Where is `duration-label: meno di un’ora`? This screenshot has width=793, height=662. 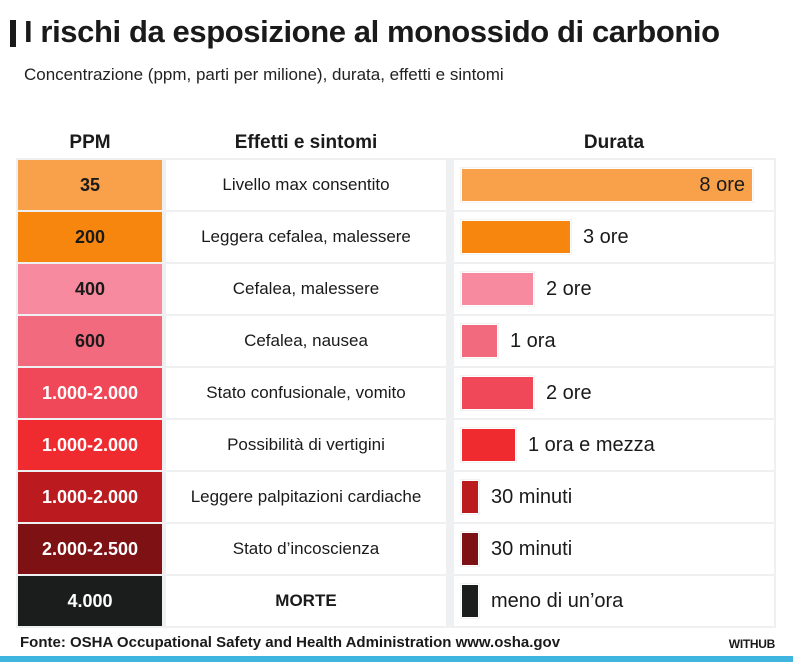
duration-label: meno di un’ora is located at coordinates (557, 601).